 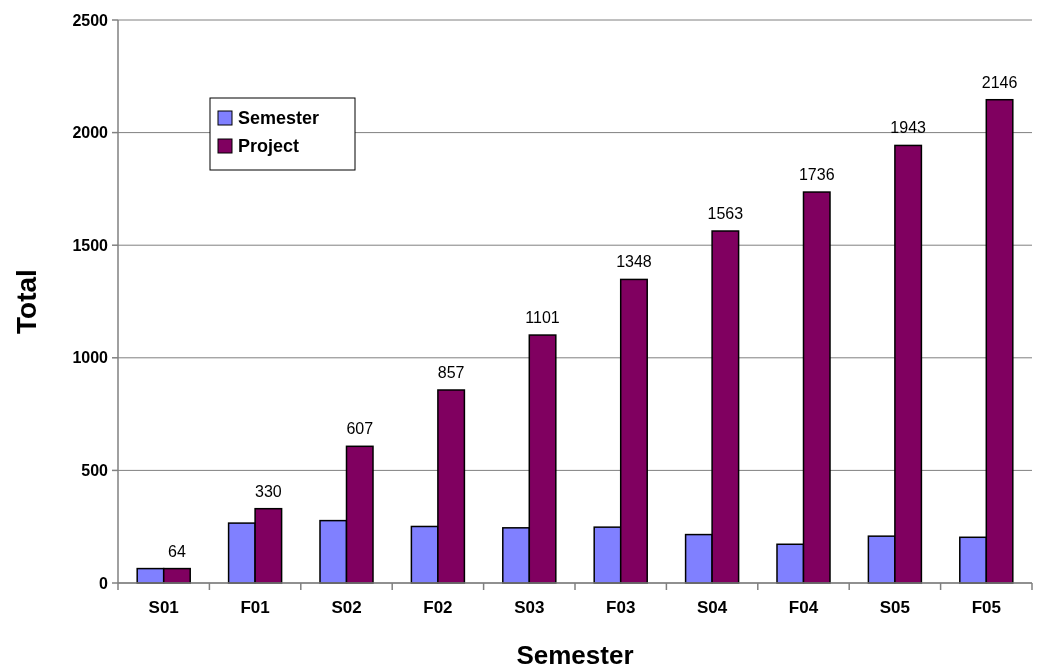 I want to click on x-tick-label: S03, so click(x=529, y=607).